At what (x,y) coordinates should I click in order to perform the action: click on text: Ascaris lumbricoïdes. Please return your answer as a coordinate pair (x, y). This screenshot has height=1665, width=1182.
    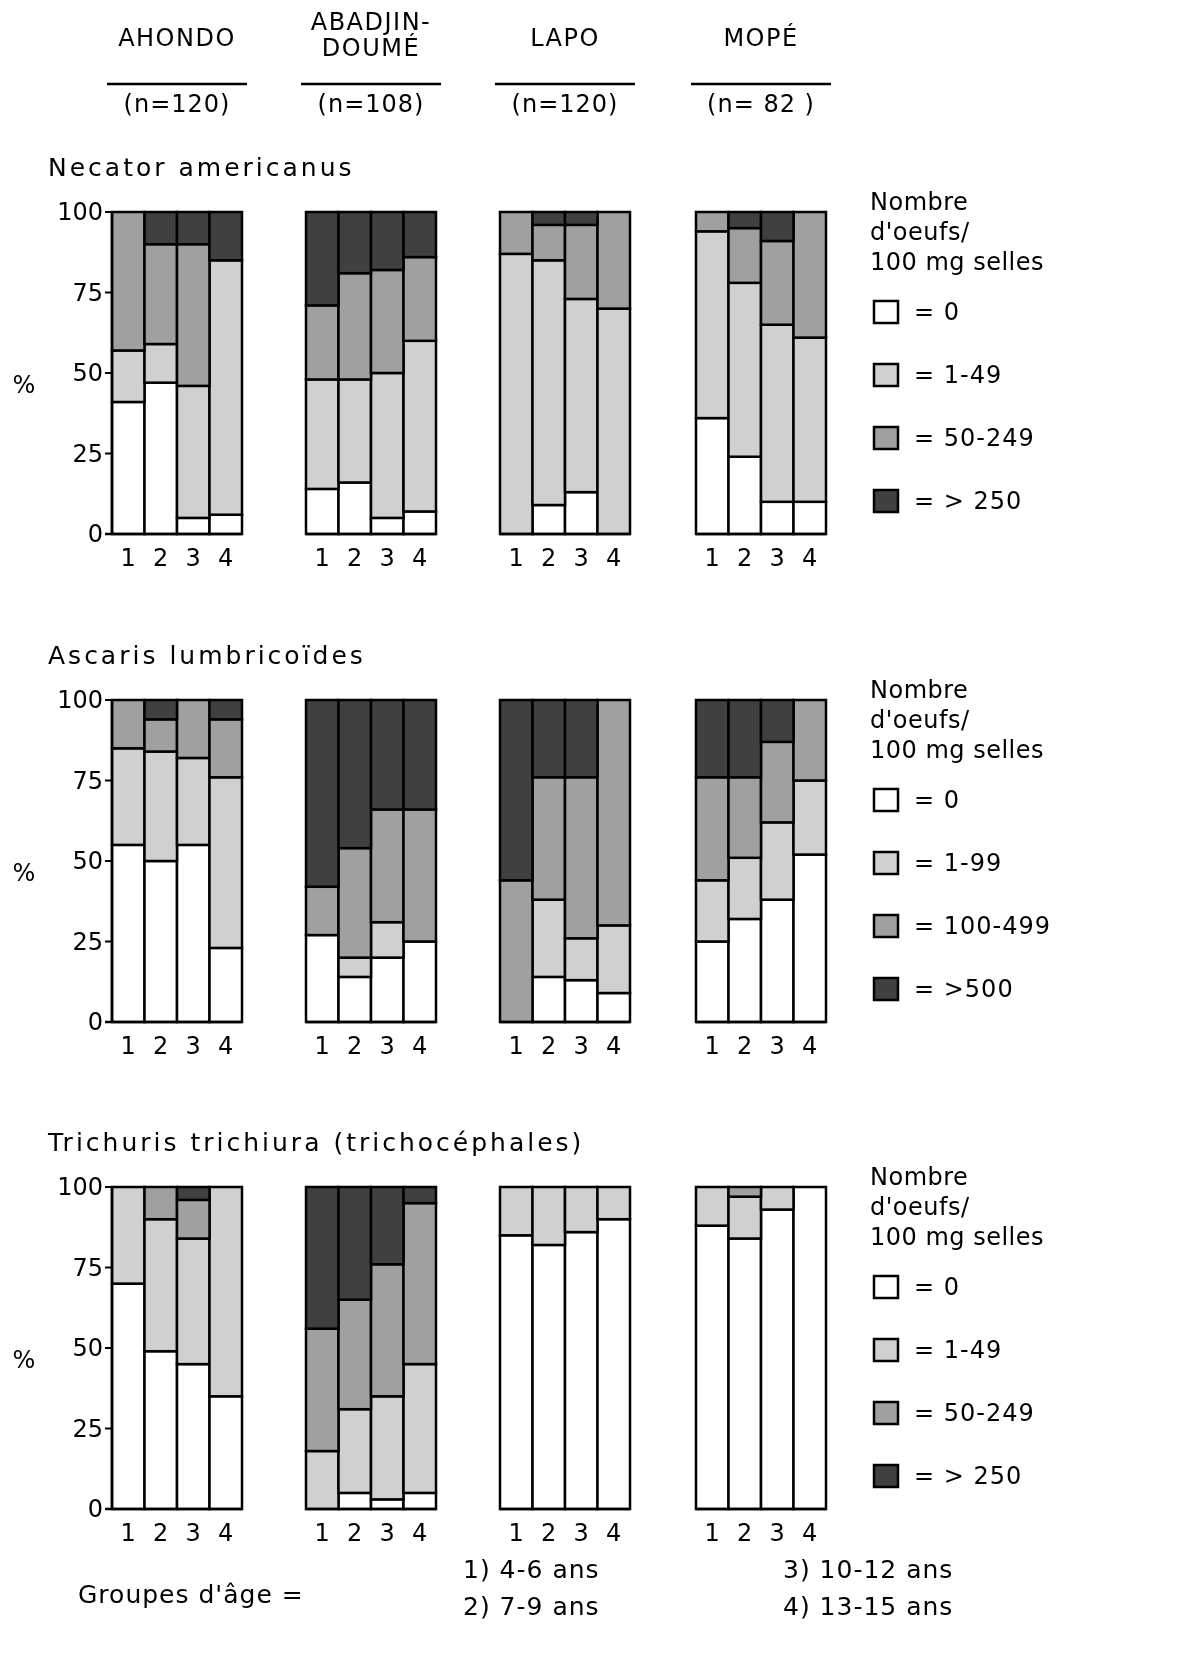
    Looking at the image, I should click on (207, 655).